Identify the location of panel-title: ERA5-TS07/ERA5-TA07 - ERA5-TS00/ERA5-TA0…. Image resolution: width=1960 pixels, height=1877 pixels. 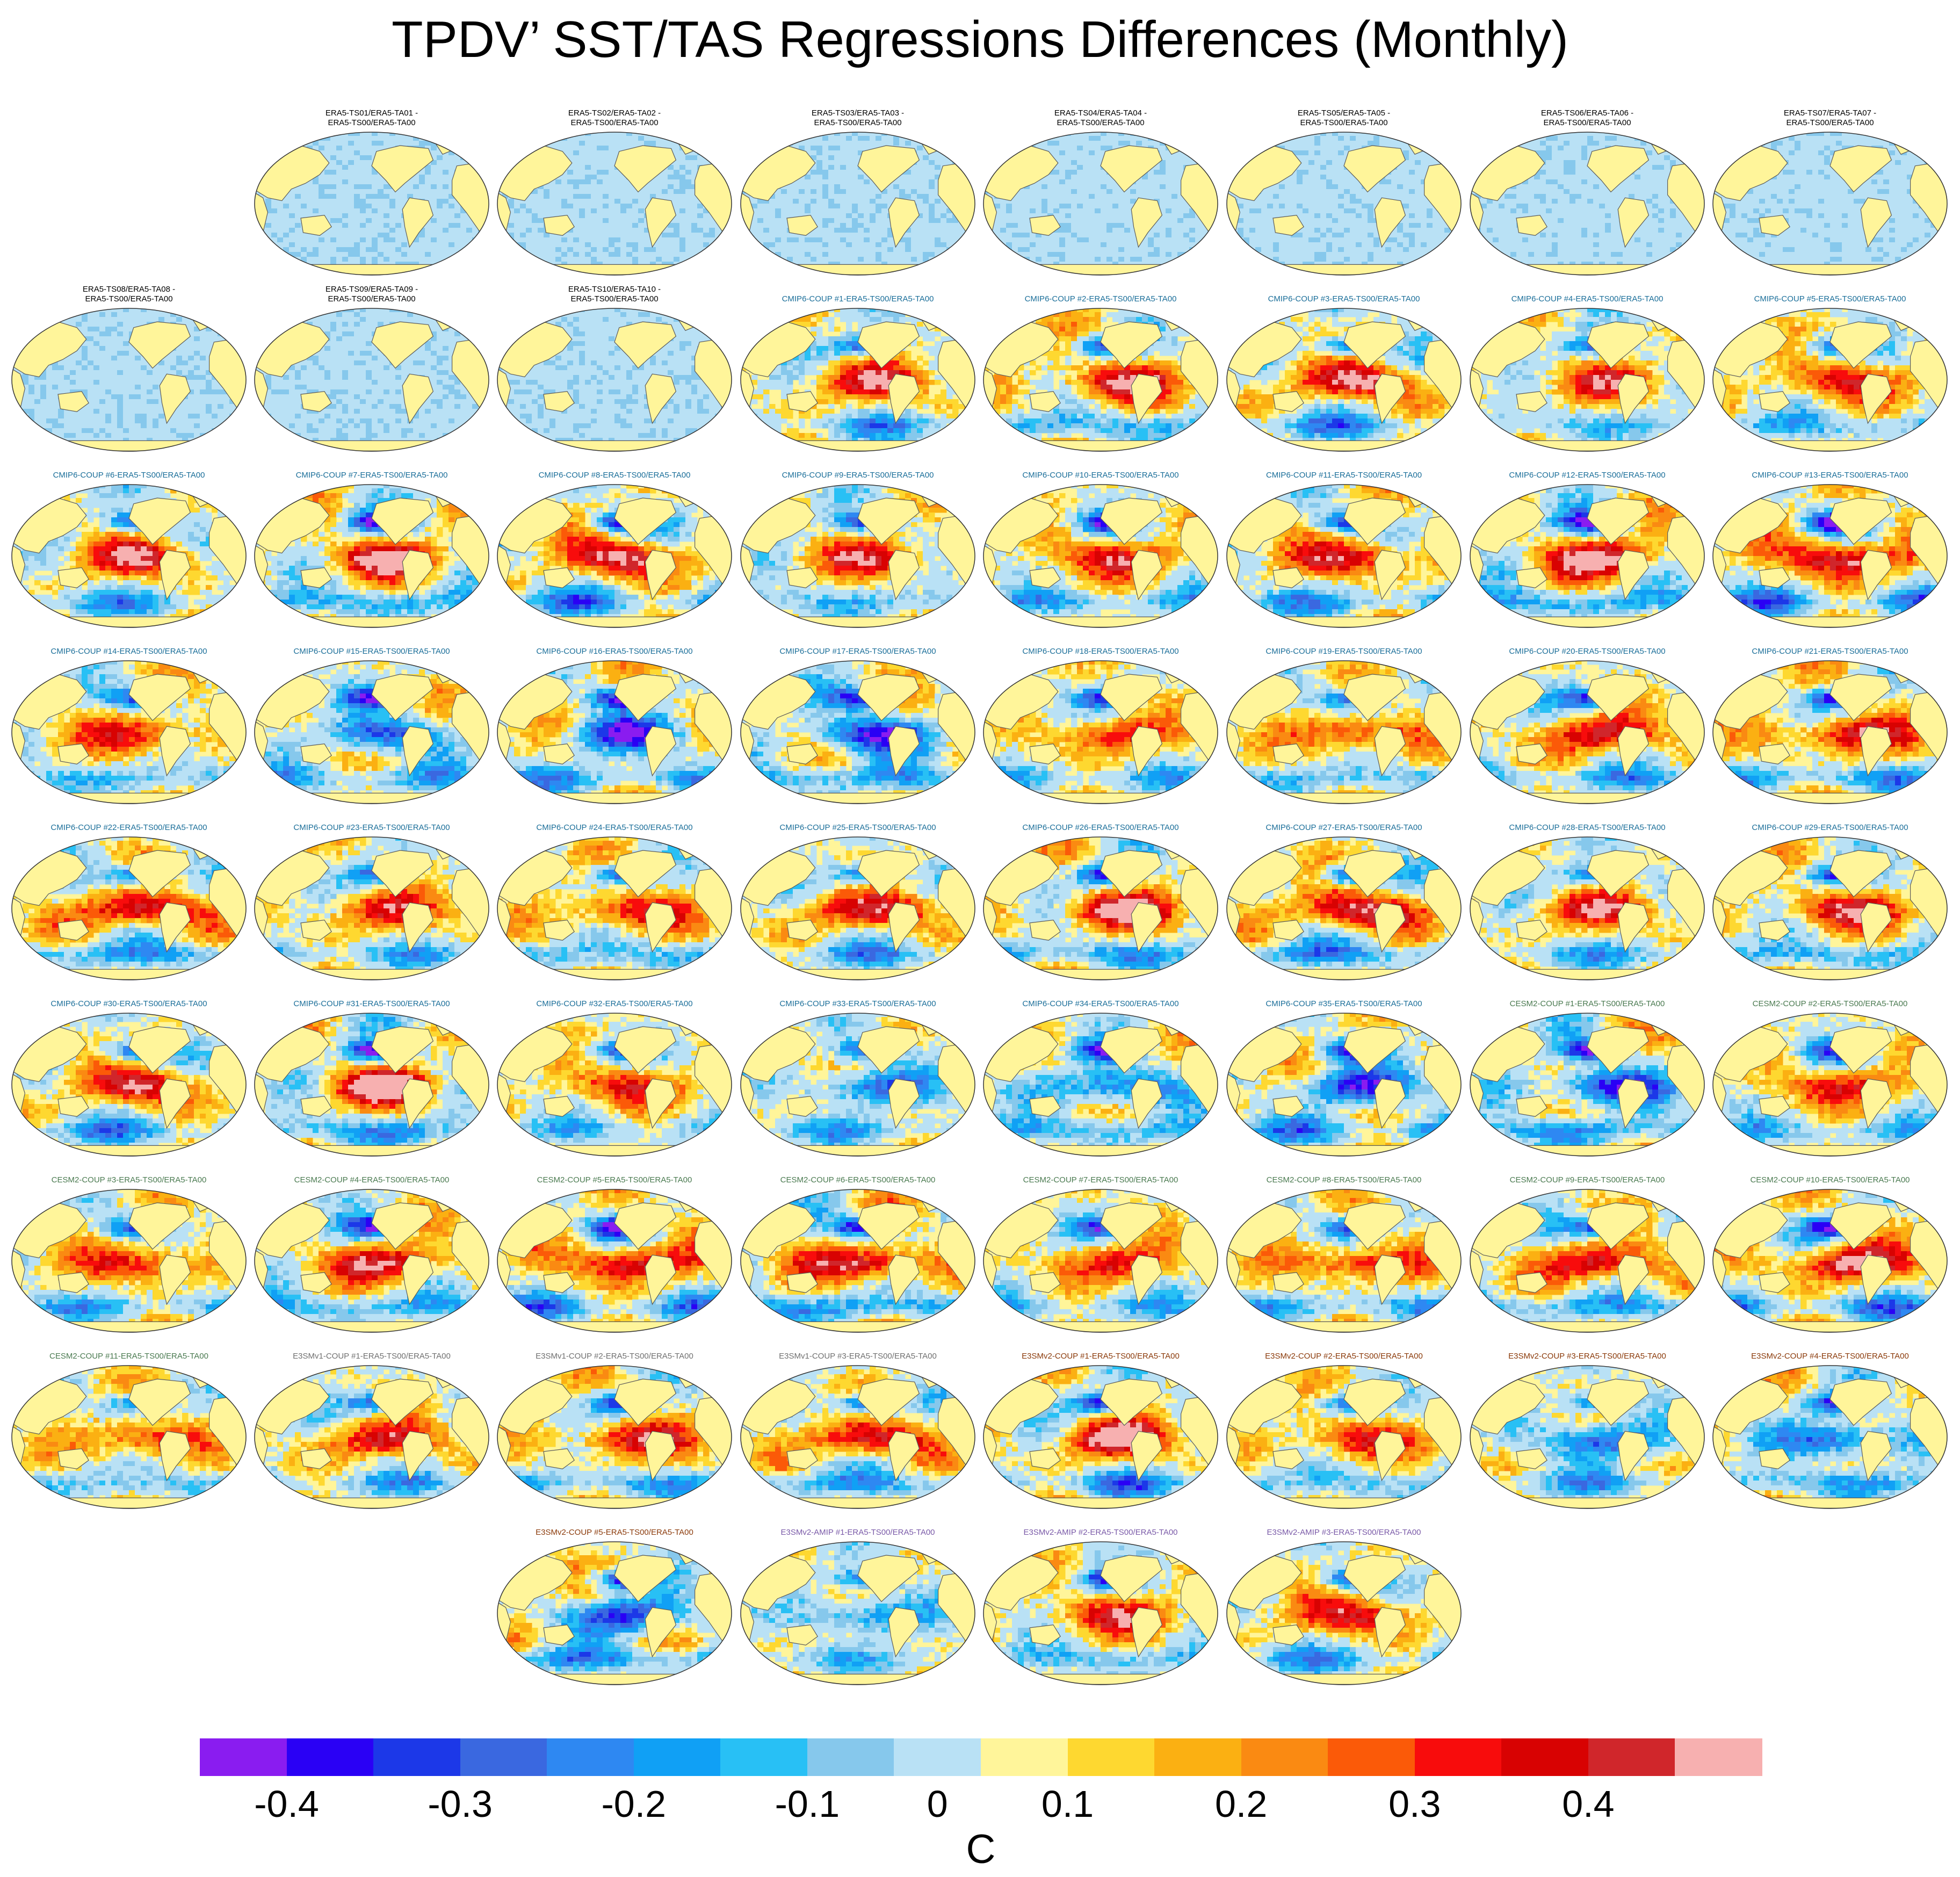
(1830, 118).